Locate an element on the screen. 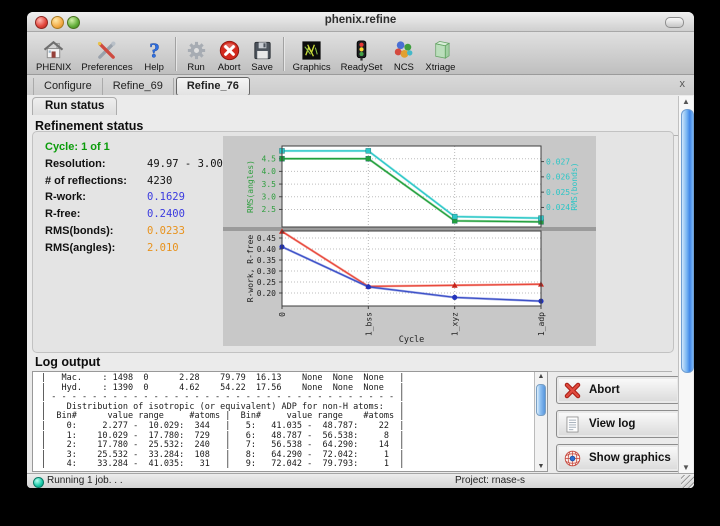 The height and width of the screenshot is (526, 720). house-icon is located at coordinates (53, 50).